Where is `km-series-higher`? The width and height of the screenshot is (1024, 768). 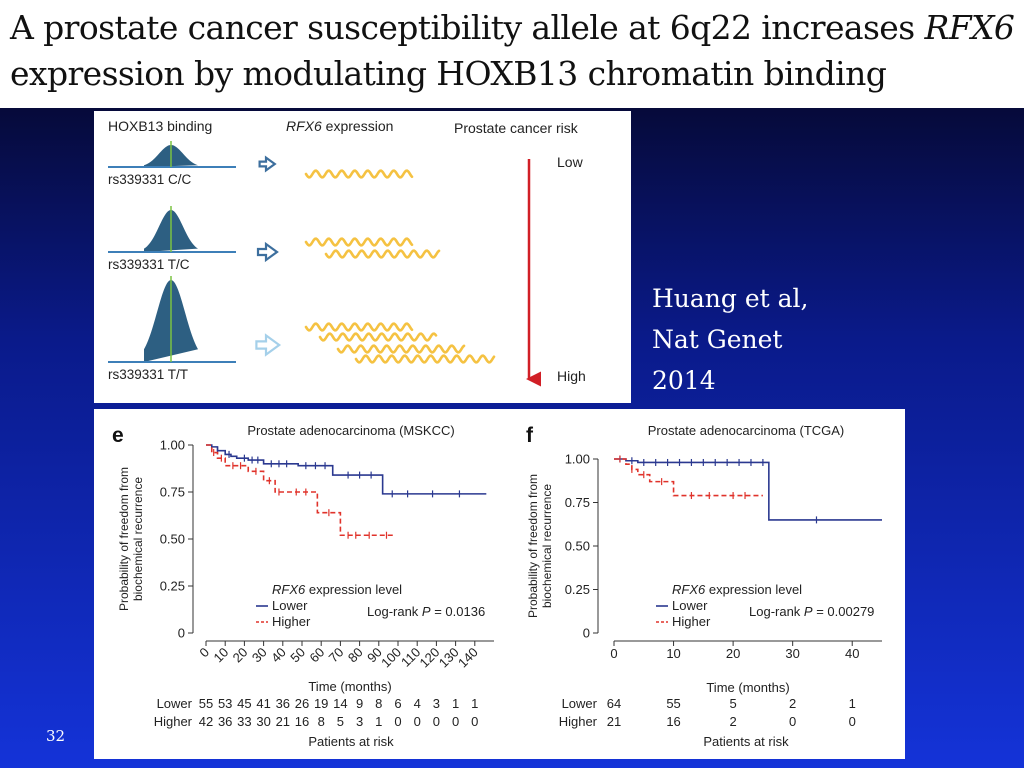
km-series-higher is located at coordinates (688, 477).